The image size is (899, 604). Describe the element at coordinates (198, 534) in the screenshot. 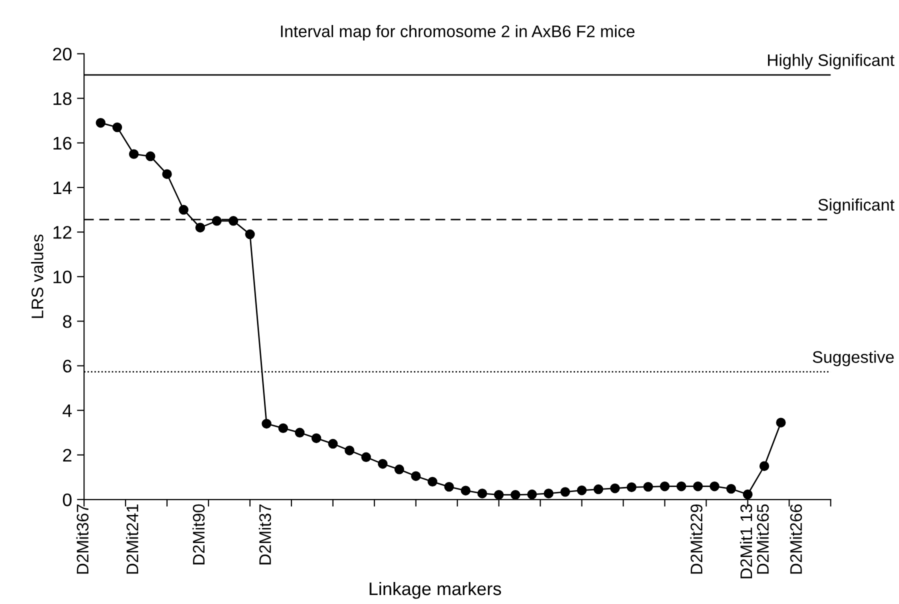

I see `x-tick-label: D2Mit90` at that location.